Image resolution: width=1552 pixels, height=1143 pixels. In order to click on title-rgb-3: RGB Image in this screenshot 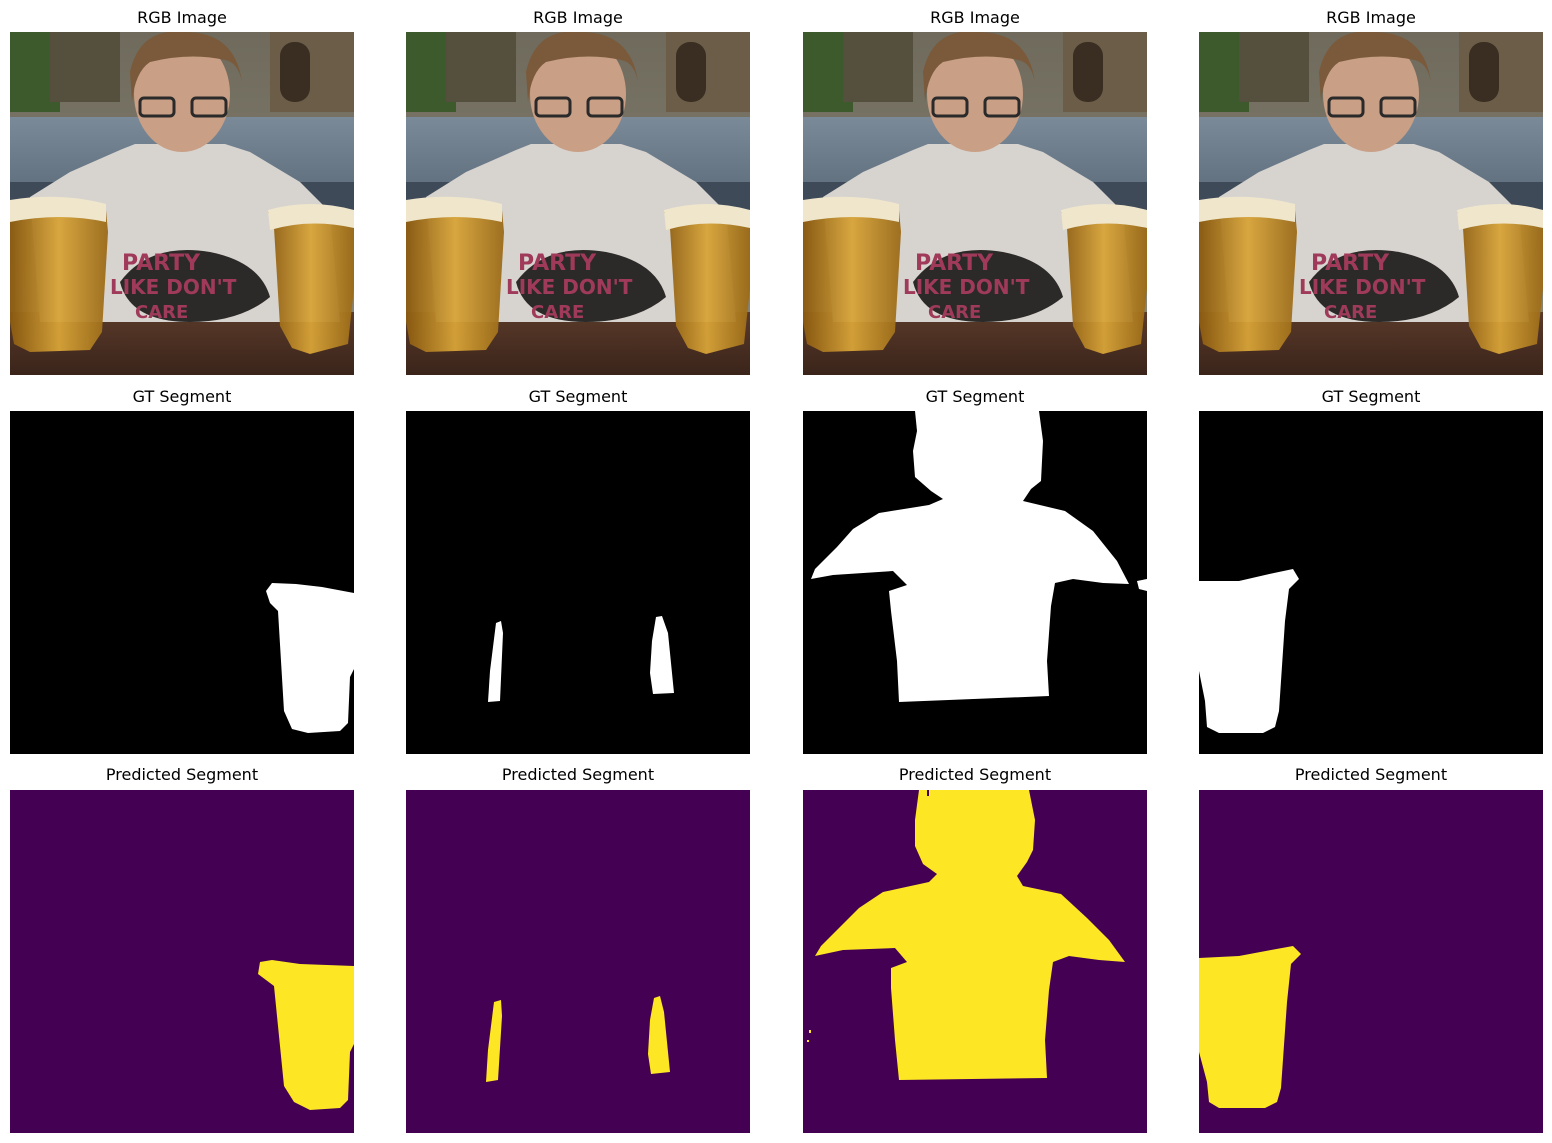, I will do `click(975, 17)`.